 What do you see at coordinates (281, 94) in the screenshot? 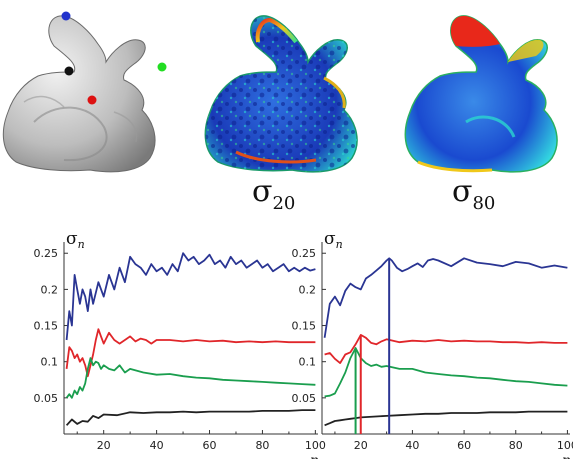
I see `sigma20-bunny` at bounding box center [281, 94].